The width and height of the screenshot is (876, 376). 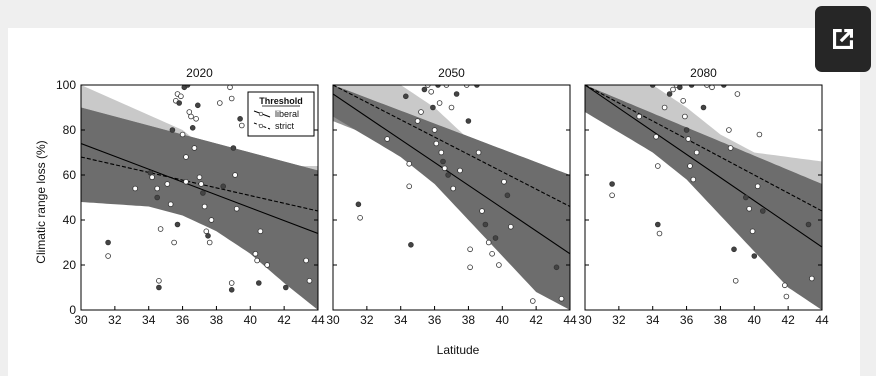 What do you see at coordinates (458, 350) in the screenshot?
I see `x-axis-label: Latitude` at bounding box center [458, 350].